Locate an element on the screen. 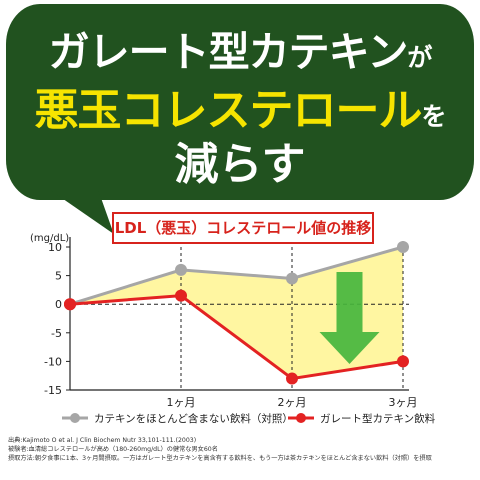 The image size is (480, 480). headline-line-1: ガレート型カテキンが is located at coordinates (240, 48).